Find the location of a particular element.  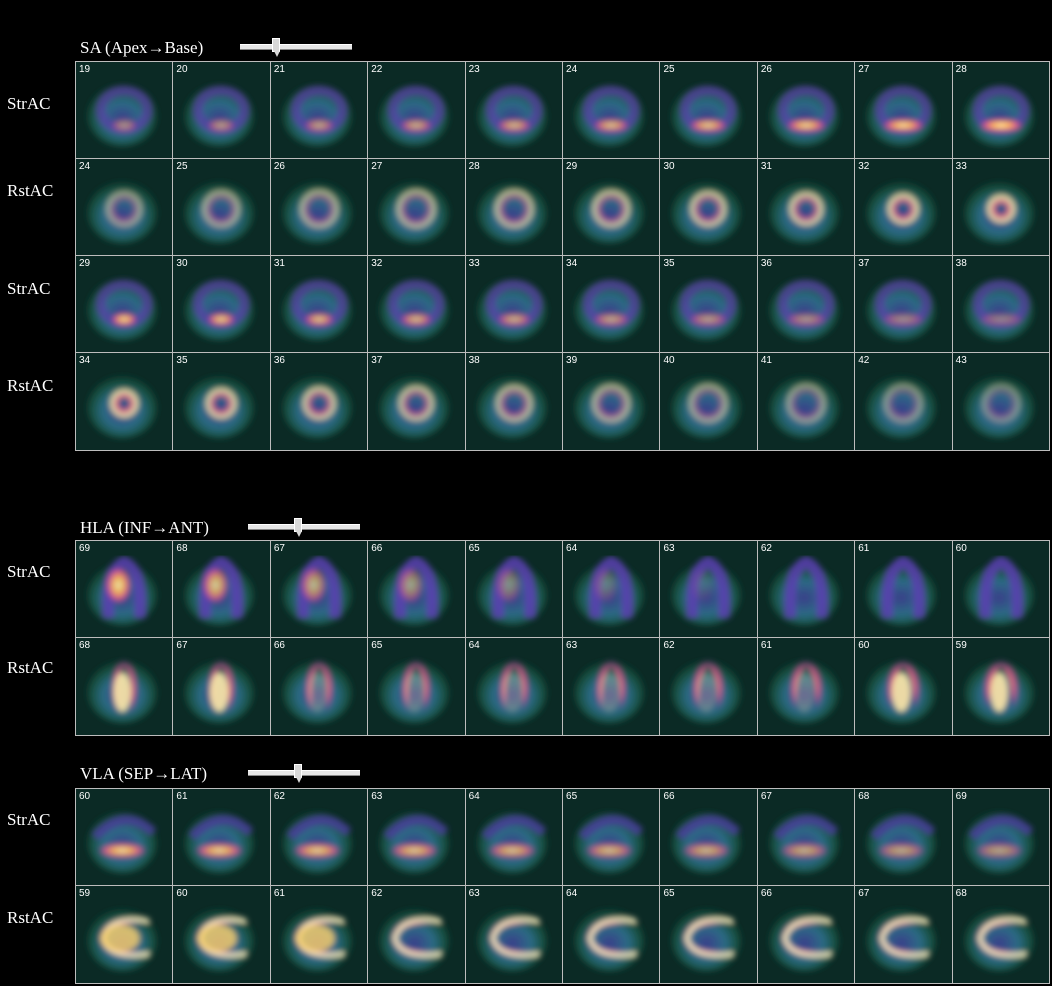

sa-slice-frame: 39 is located at coordinates (612, 401).